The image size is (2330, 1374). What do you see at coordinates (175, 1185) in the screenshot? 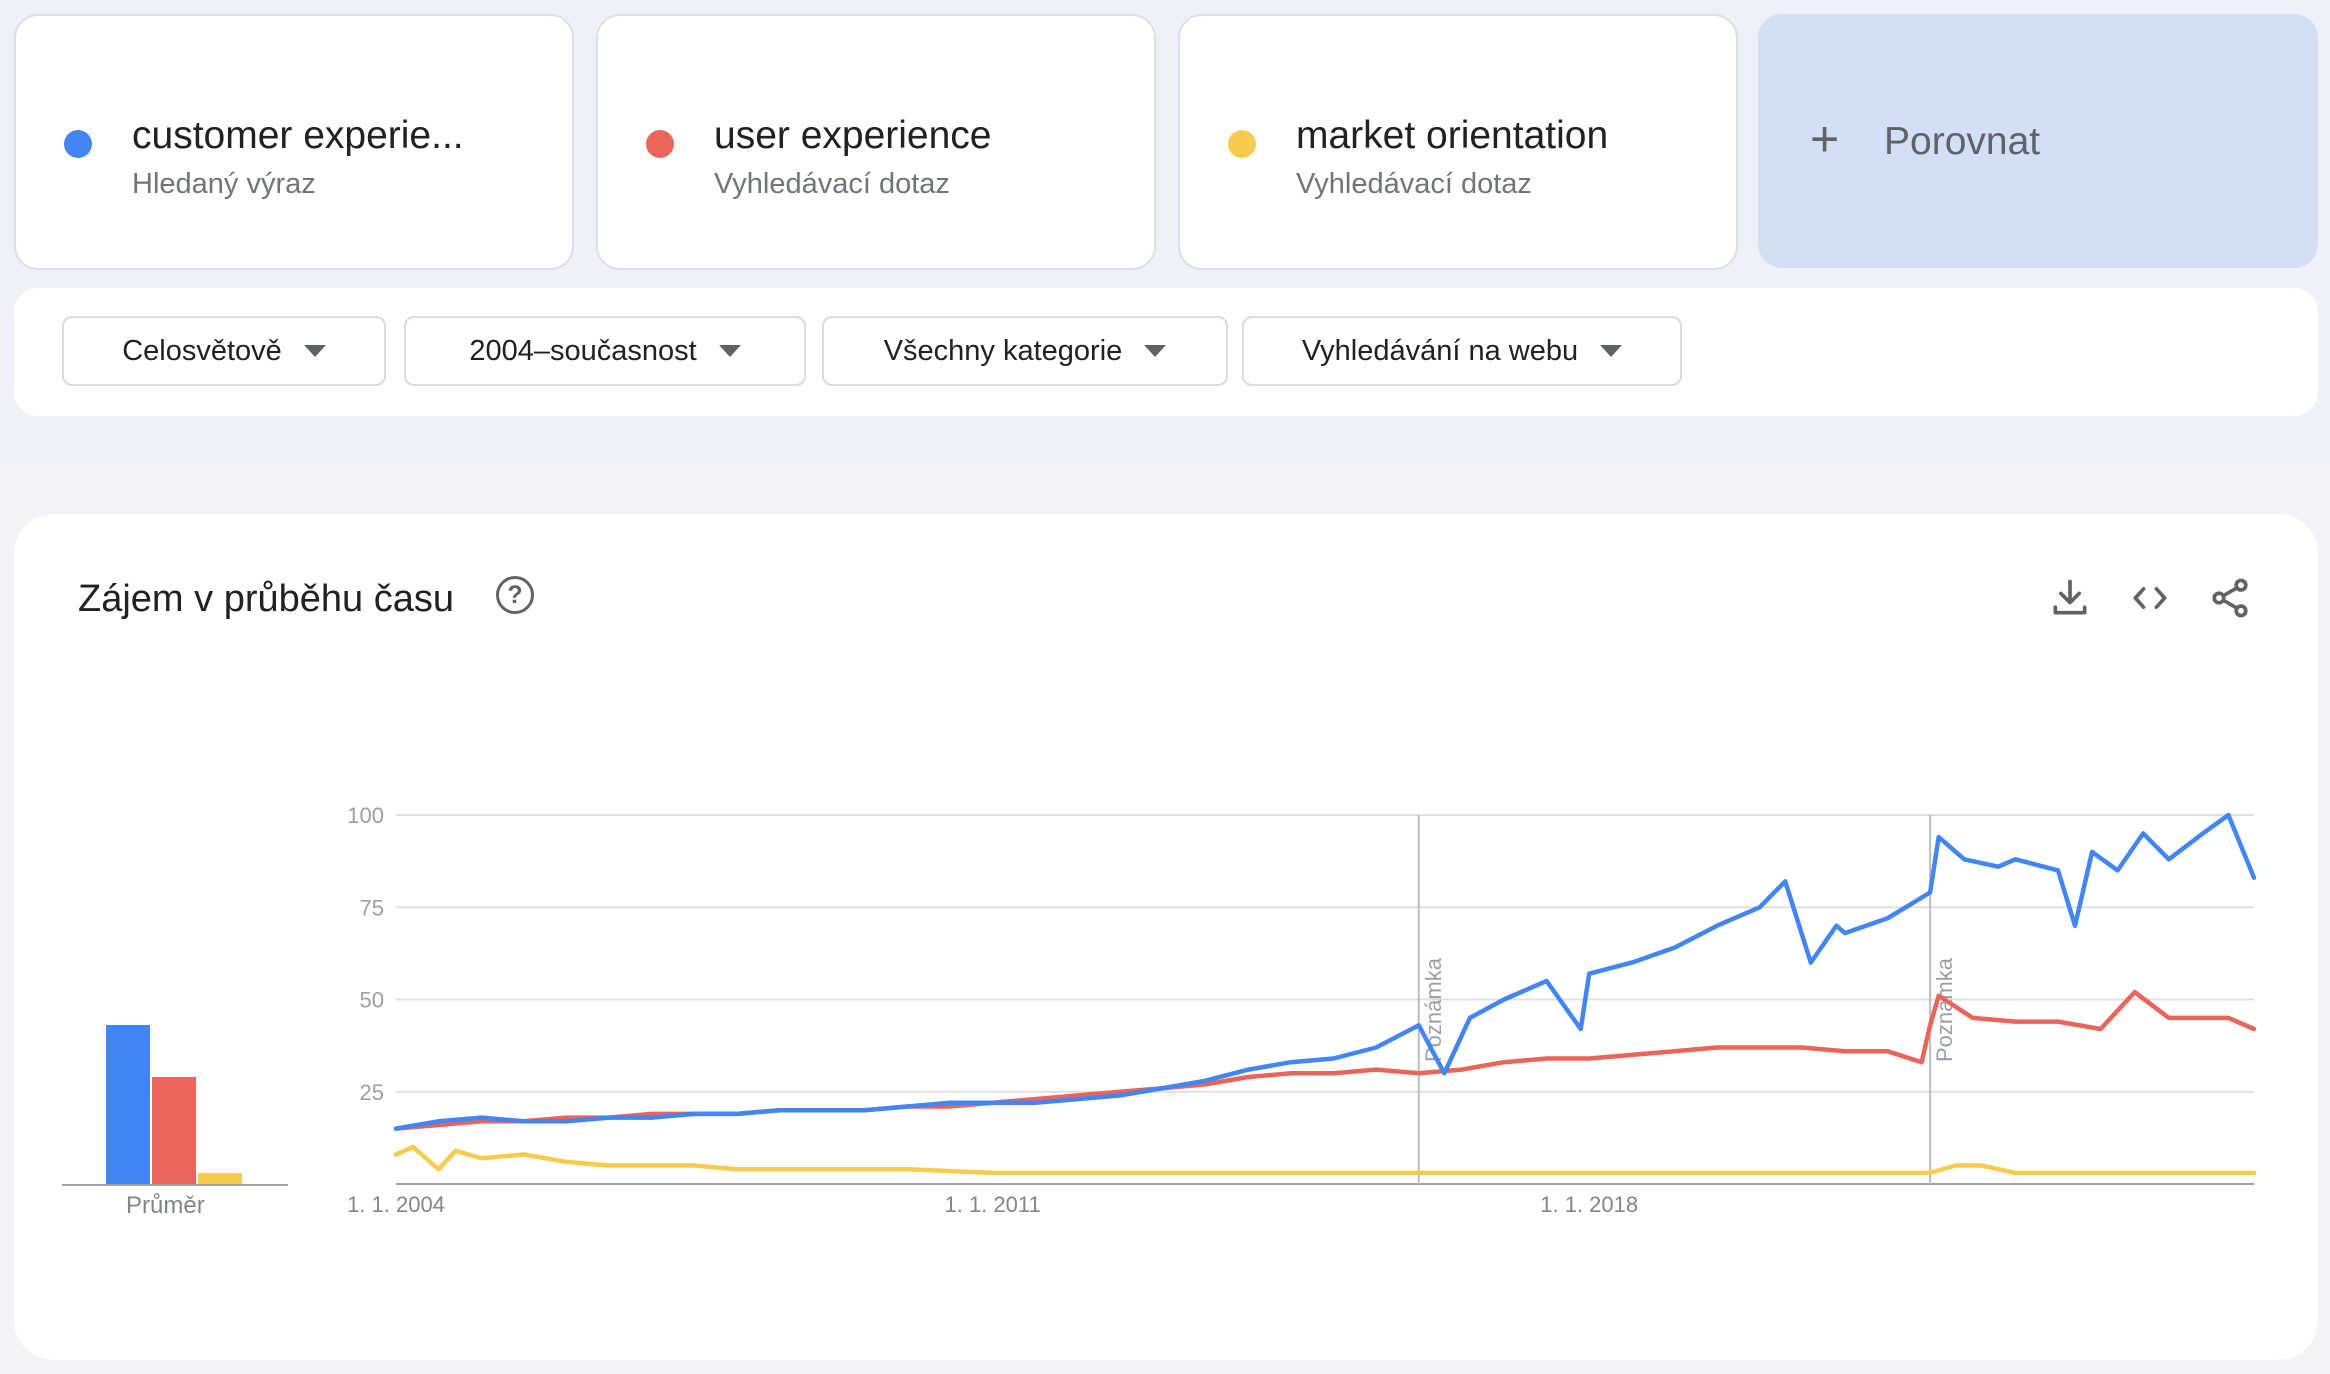
I see `average-axis` at bounding box center [175, 1185].